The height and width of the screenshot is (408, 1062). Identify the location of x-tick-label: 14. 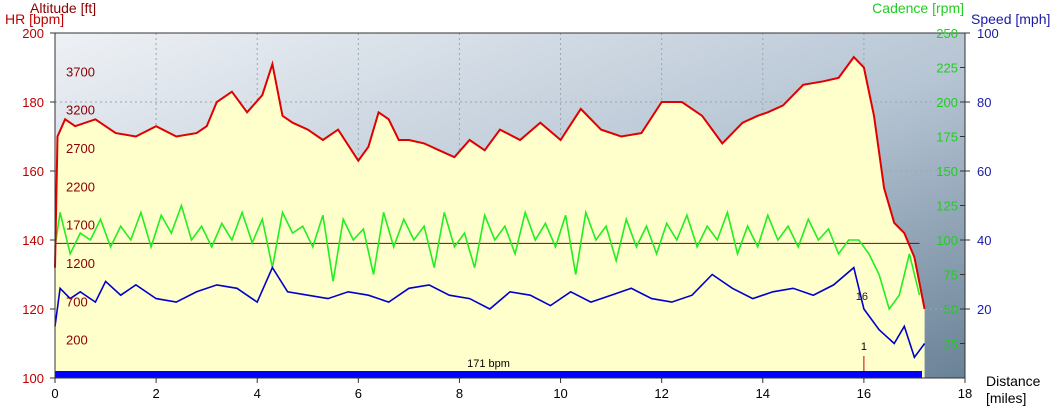
(763, 393).